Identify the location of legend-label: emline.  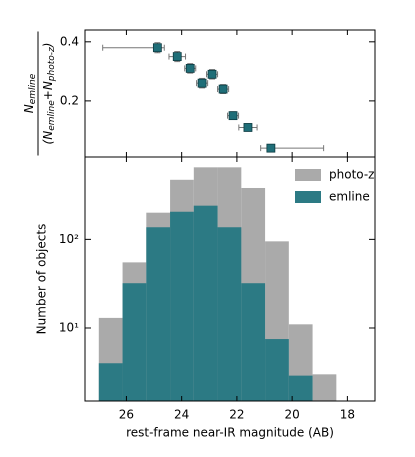
(349, 197).